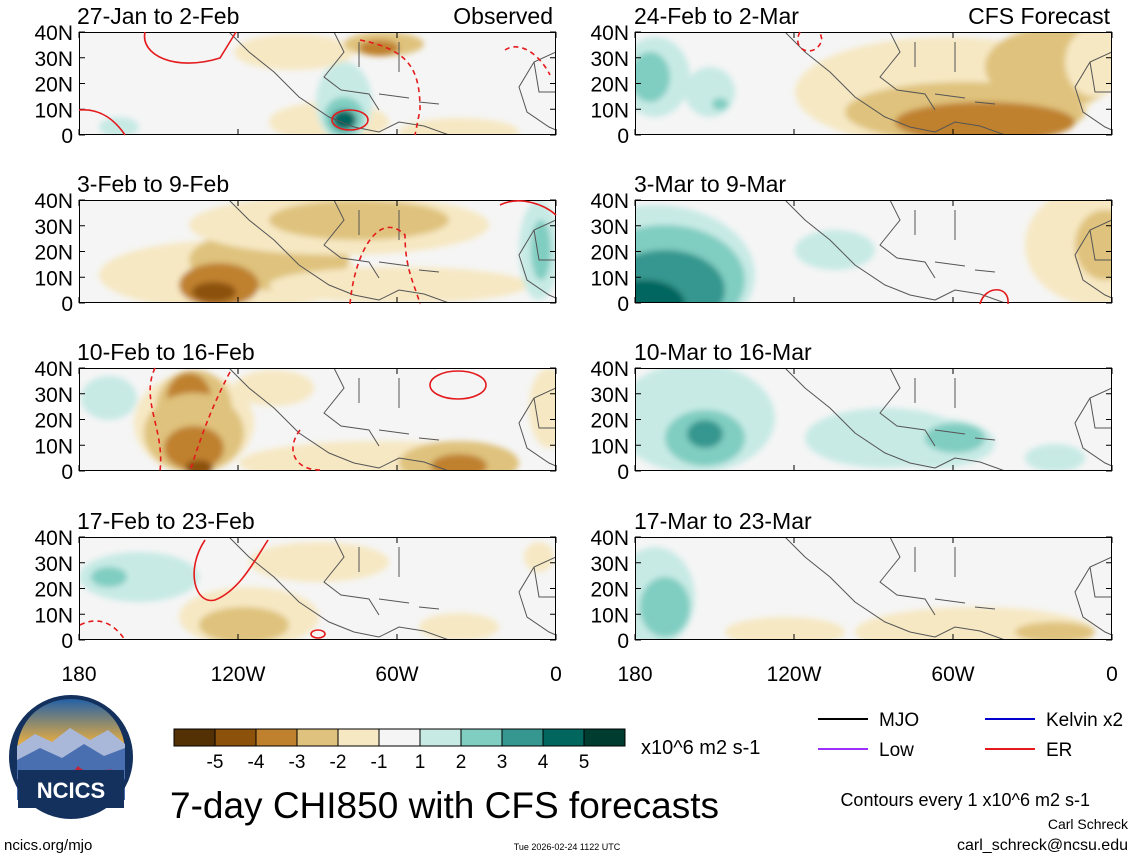 The height and width of the screenshot is (859, 1135). Describe the element at coordinates (379, 762) in the screenshot. I see `colorbar-label: -1` at that location.